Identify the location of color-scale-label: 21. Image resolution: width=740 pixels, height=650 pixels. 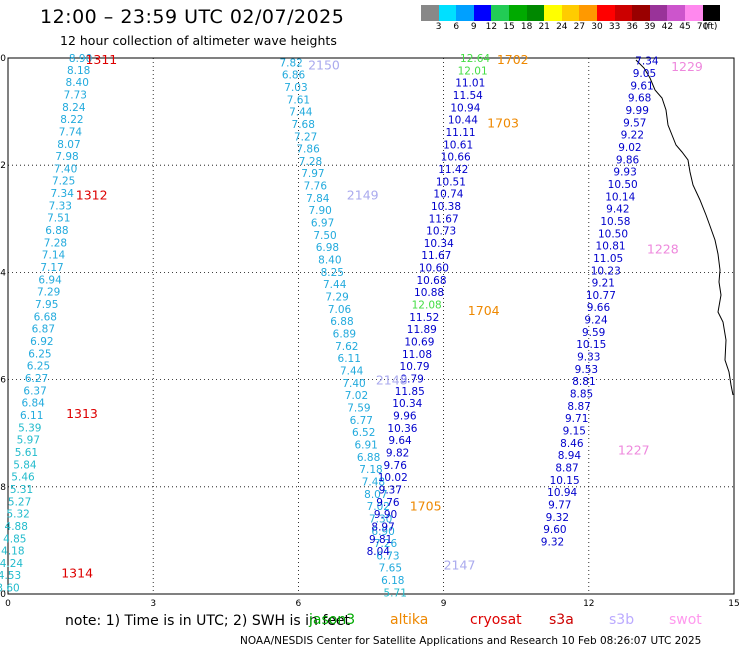
(544, 27).